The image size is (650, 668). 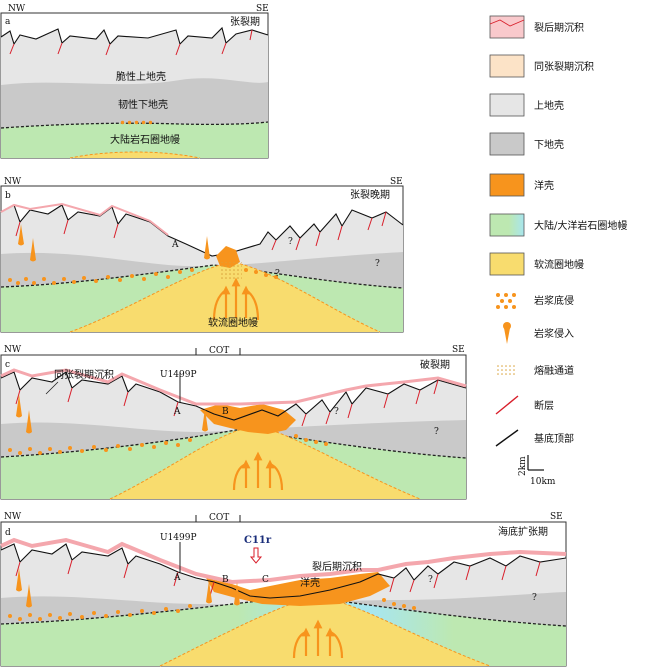 I want to click on legend-label-underplating: 岩浆底侵, so click(x=554, y=300).